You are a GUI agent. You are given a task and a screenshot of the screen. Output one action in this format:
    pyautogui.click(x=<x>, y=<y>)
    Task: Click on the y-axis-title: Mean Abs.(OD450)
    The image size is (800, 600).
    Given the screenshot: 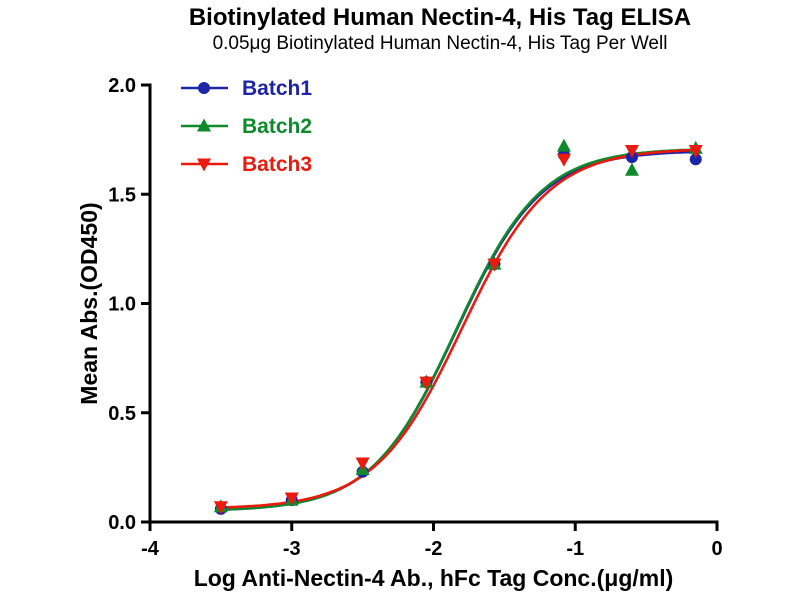 What is the action you would take?
    pyautogui.click(x=89, y=303)
    